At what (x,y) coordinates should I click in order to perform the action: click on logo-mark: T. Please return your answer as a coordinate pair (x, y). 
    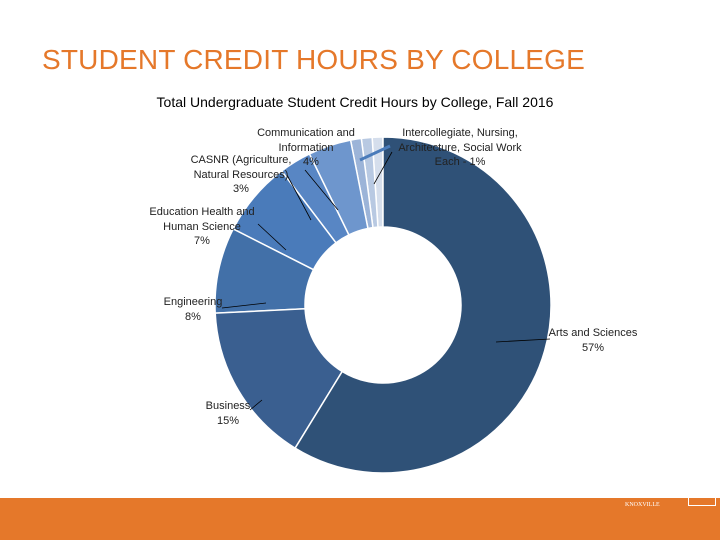
    Looking at the image, I should click on (702, 491).